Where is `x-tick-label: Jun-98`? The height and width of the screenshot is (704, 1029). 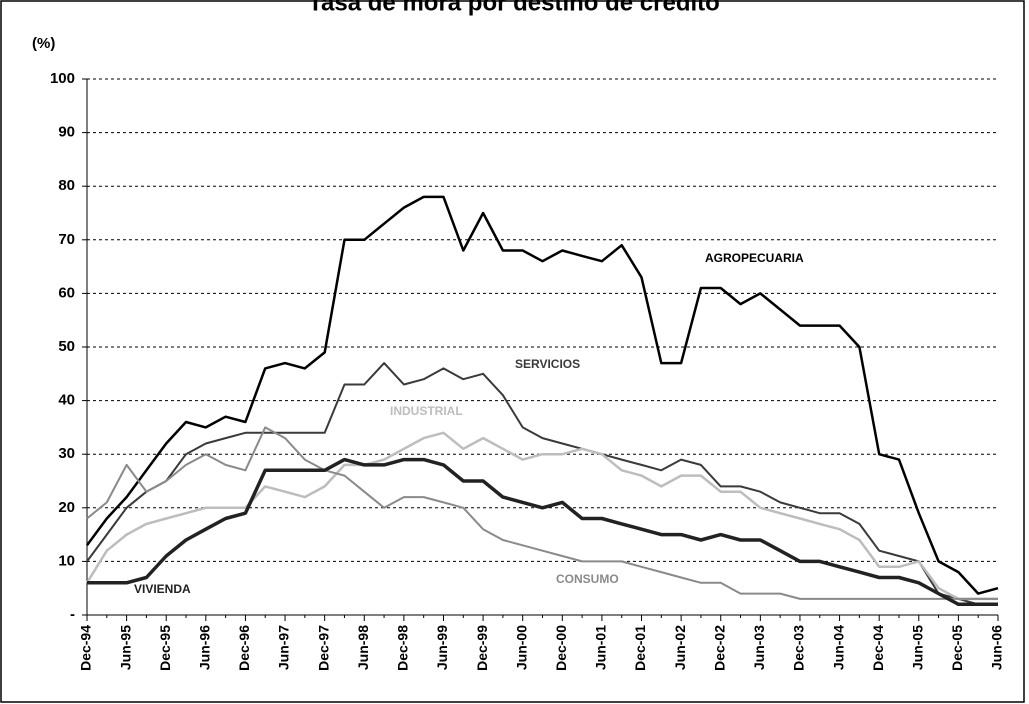
x-tick-label: Jun-98 is located at coordinates (363, 647).